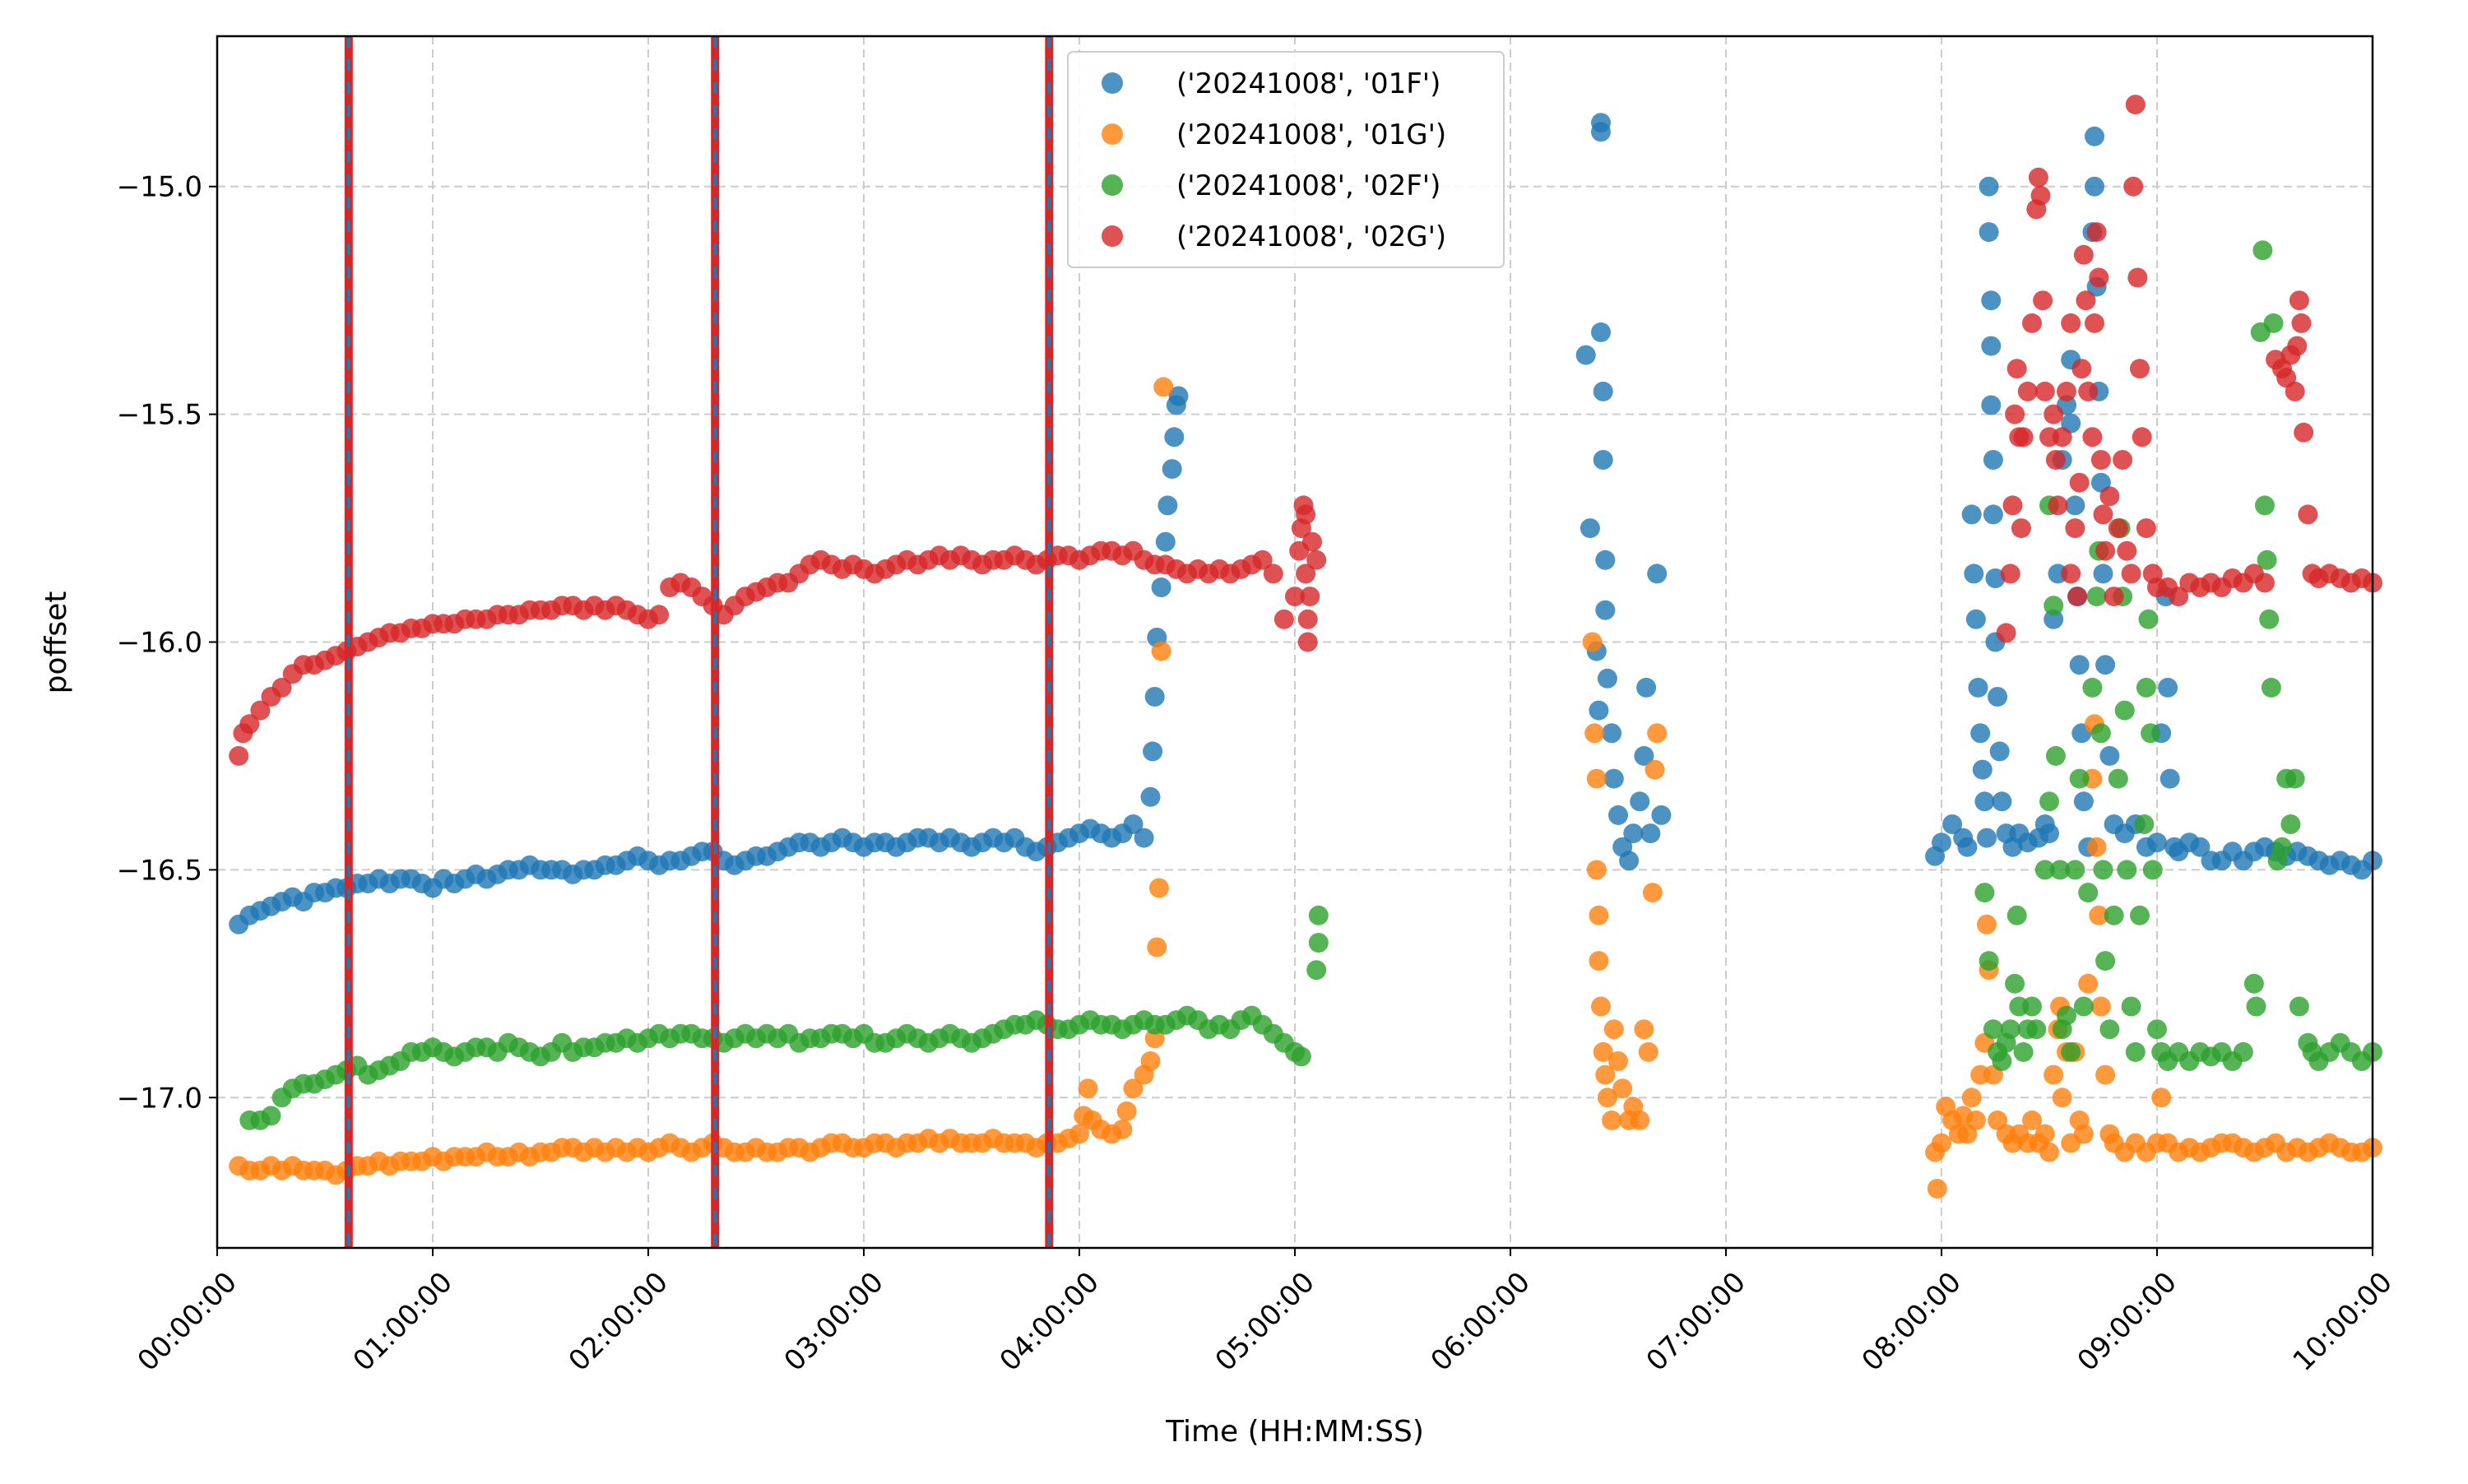  Describe the element at coordinates (1308, 83) in the screenshot. I see `legend-label: ('20241008', '01F')` at that location.